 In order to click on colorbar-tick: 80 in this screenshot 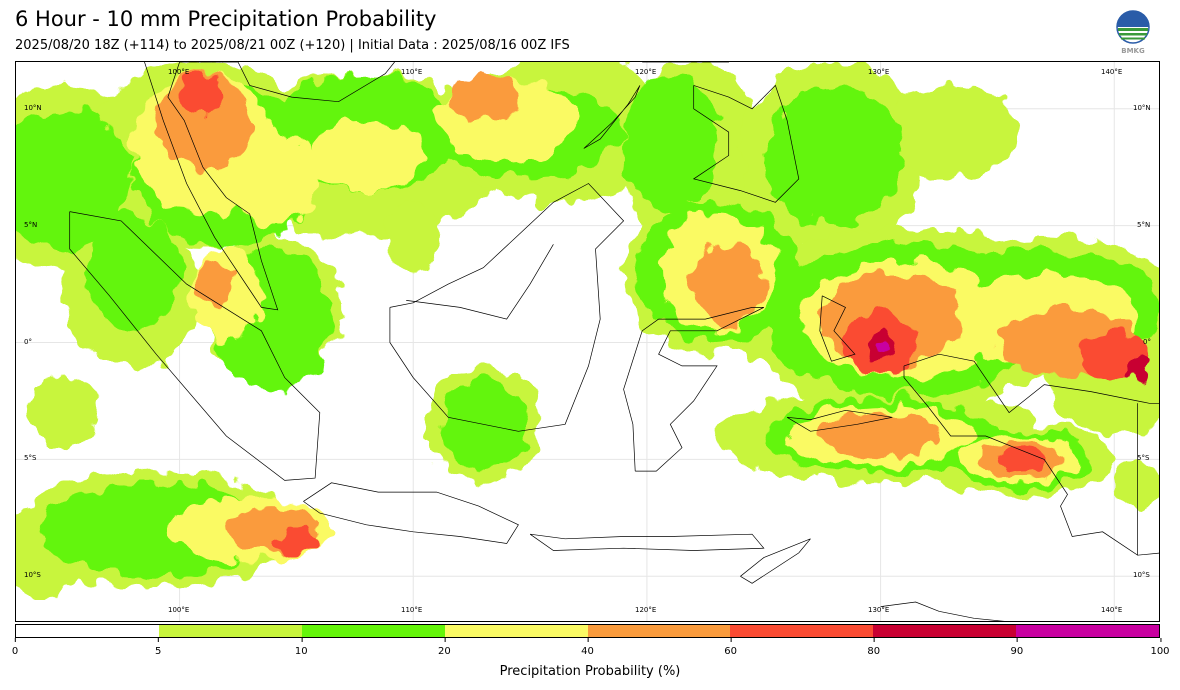, I will do `click(873, 647)`.